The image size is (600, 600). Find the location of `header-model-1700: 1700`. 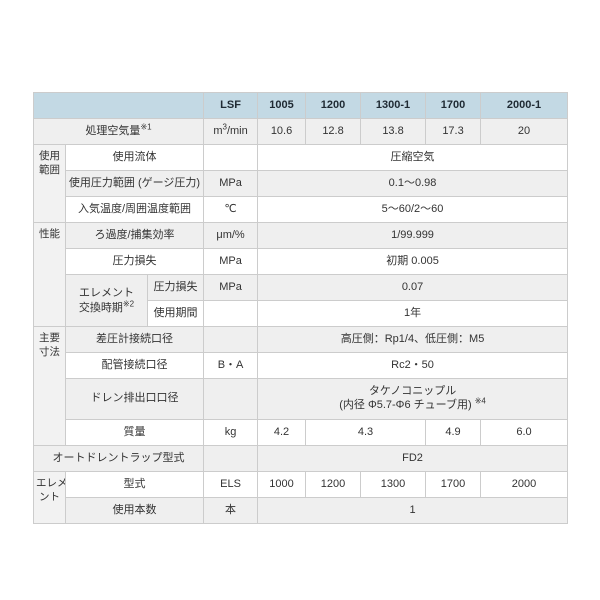

header-model-1700: 1700 is located at coordinates (453, 105).